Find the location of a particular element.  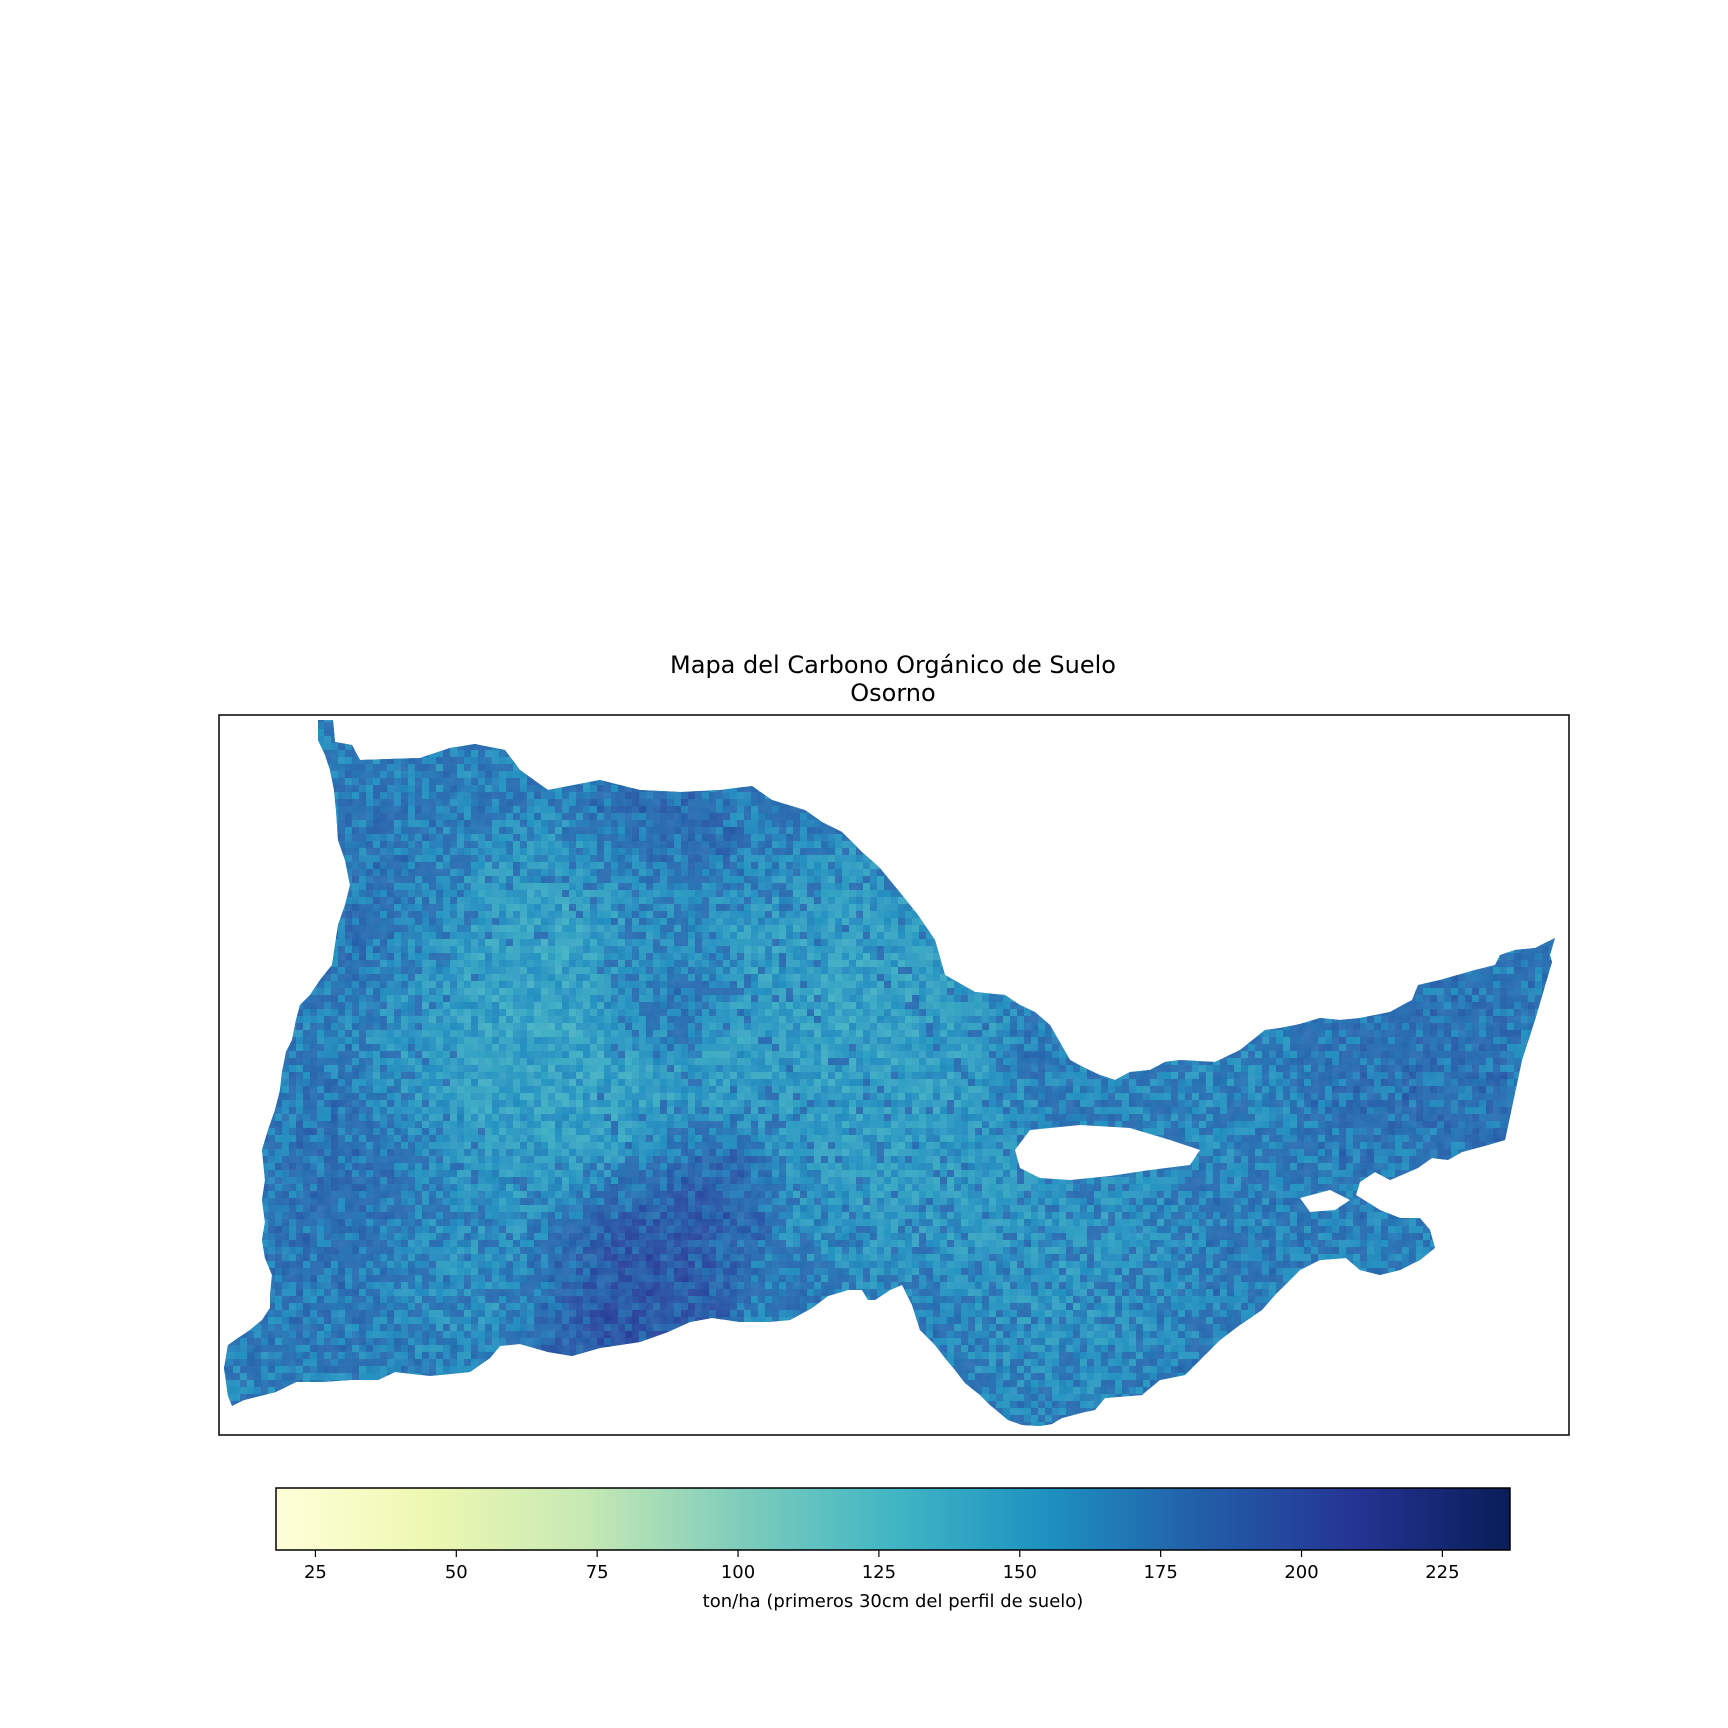

map-subtitle: Osorno is located at coordinates (892, 693).